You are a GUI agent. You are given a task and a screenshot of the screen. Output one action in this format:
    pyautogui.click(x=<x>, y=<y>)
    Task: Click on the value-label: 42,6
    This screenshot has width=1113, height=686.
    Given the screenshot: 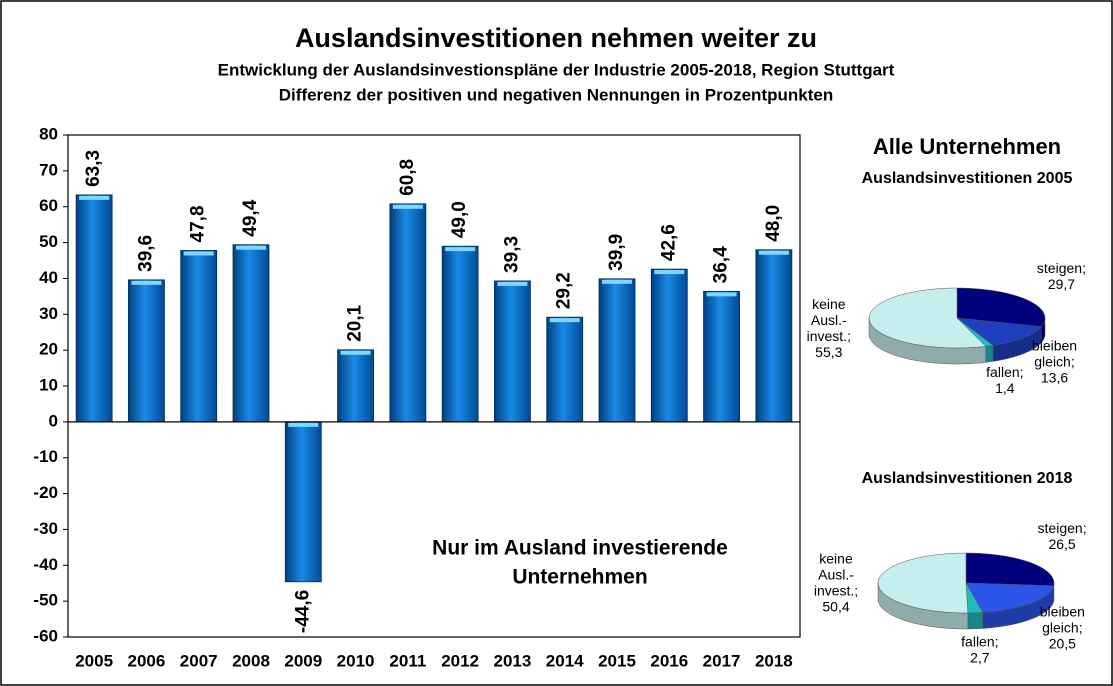 What is the action you would take?
    pyautogui.click(x=668, y=242)
    